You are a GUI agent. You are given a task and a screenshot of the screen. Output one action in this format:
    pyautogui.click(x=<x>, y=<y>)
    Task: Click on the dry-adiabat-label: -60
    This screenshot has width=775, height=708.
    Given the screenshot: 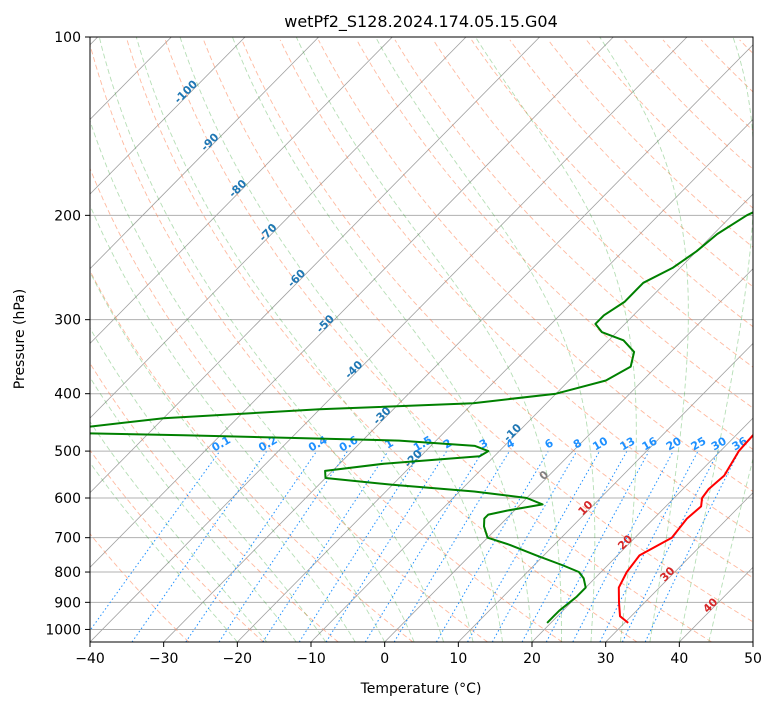 What is the action you would take?
    pyautogui.click(x=296, y=278)
    